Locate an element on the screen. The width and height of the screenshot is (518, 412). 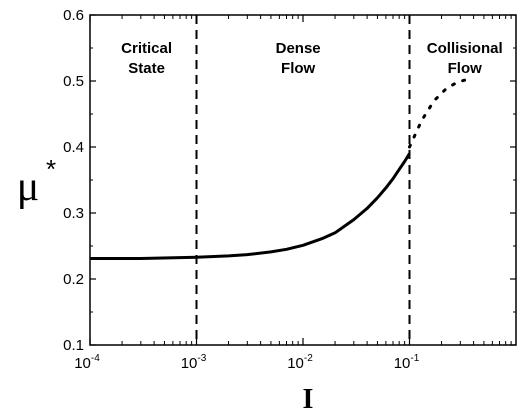
x-tick-label: 10⁻² is located at coordinates (300, 362).